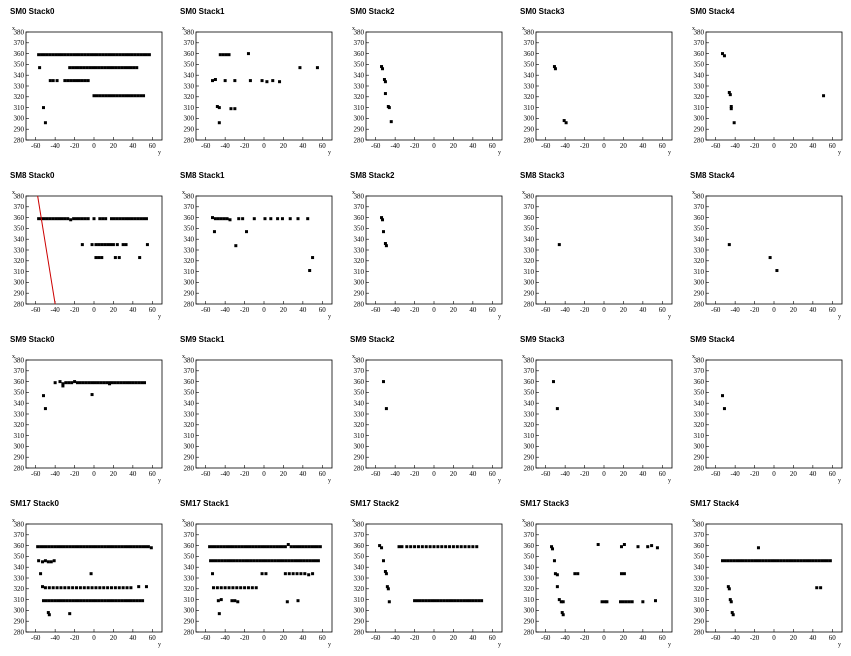  What do you see at coordinates (699, 54) in the screenshot?
I see `y-tick-label: 360` at bounding box center [699, 54].